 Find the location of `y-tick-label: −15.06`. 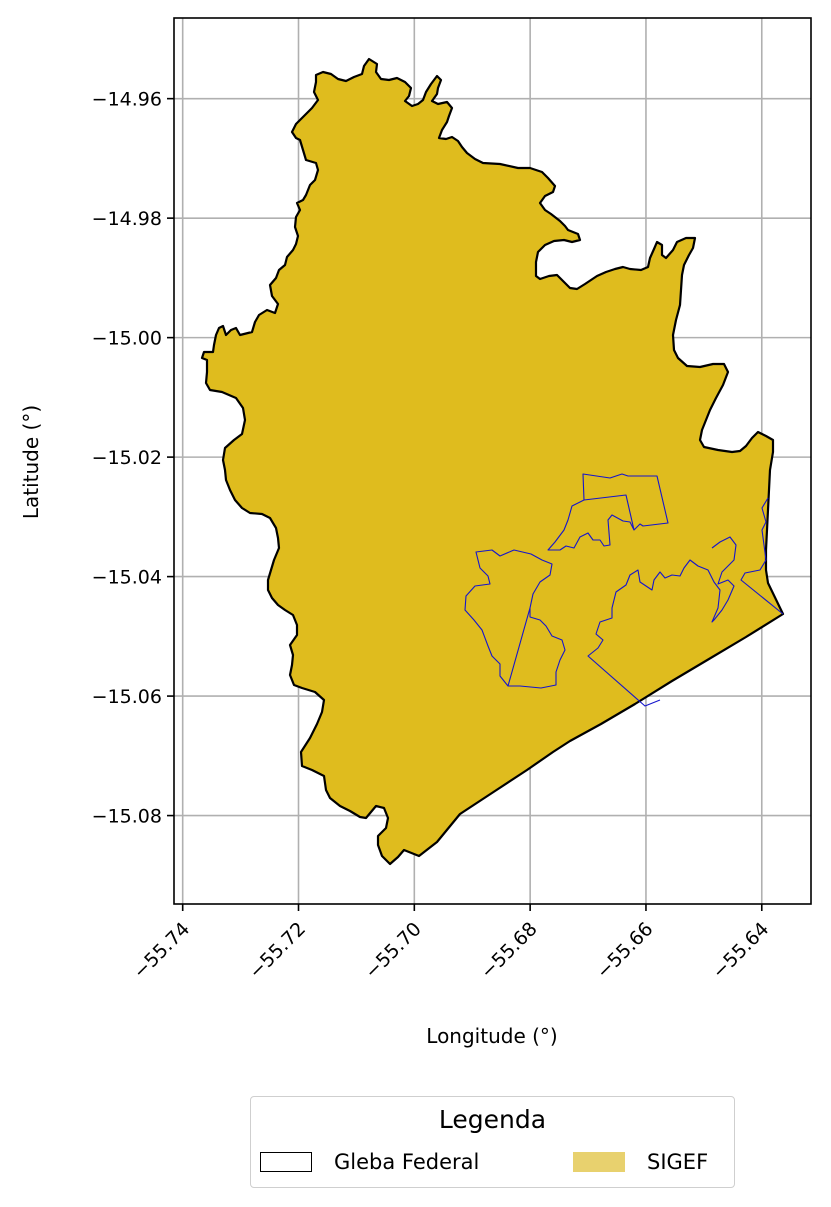

y-tick-label: −15.06 is located at coordinates (127, 697).